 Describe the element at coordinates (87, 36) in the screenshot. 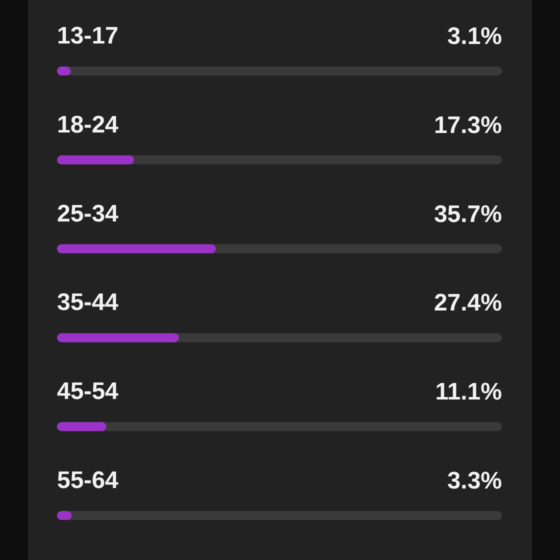

I see `y-tick-label: 13-17` at that location.